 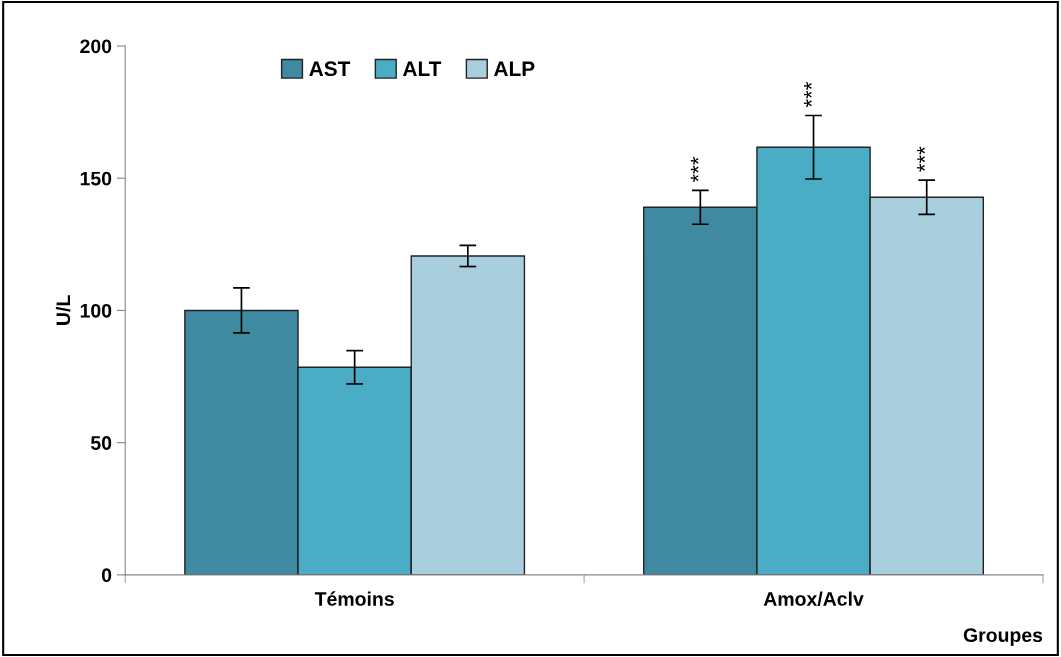 What do you see at coordinates (106, 575) in the screenshot?
I see `y-tick-label: 0` at bounding box center [106, 575].